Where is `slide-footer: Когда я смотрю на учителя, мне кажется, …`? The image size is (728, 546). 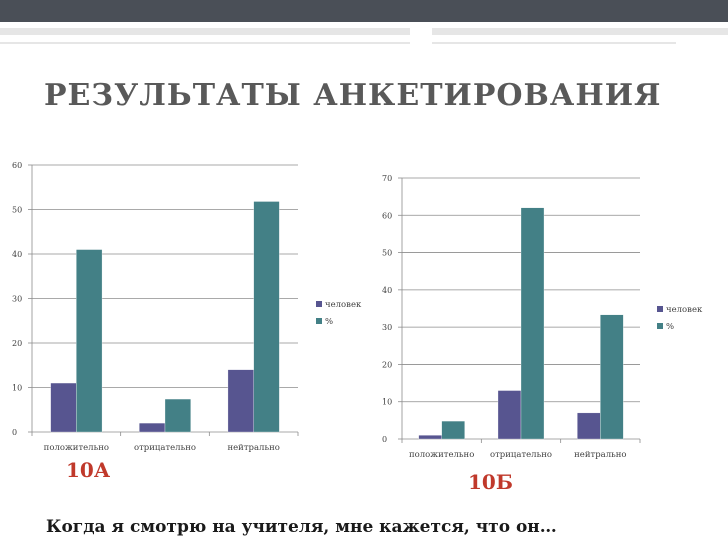
slide-footer: Когда я смотрю на учителя, мне кажется, … is located at coordinates (301, 527).